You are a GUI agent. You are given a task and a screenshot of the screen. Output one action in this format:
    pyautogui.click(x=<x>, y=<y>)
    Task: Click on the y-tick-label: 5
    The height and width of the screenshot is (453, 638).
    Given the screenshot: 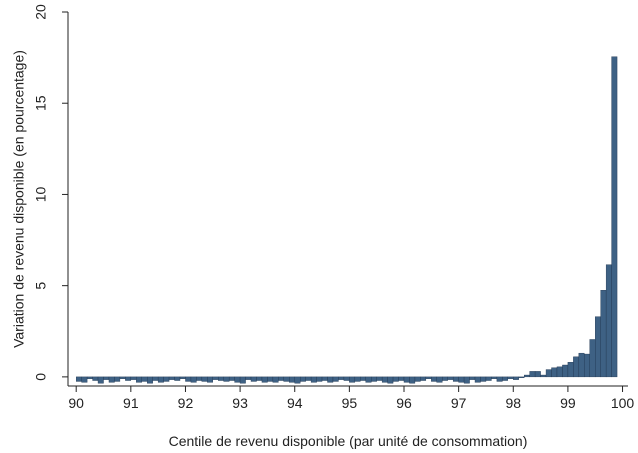 What is the action you would take?
    pyautogui.click(x=41, y=286)
    